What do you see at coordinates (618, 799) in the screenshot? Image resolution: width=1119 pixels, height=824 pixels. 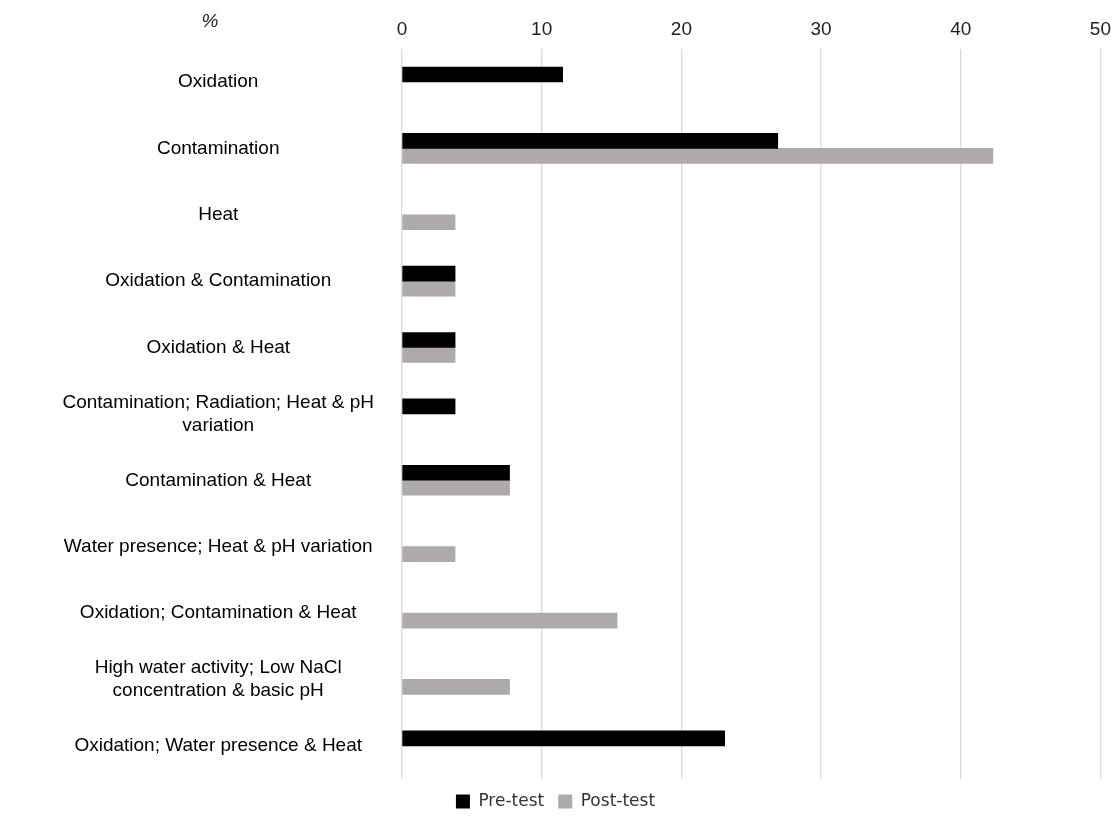 I see `legend-label: Post-test` at bounding box center [618, 799].